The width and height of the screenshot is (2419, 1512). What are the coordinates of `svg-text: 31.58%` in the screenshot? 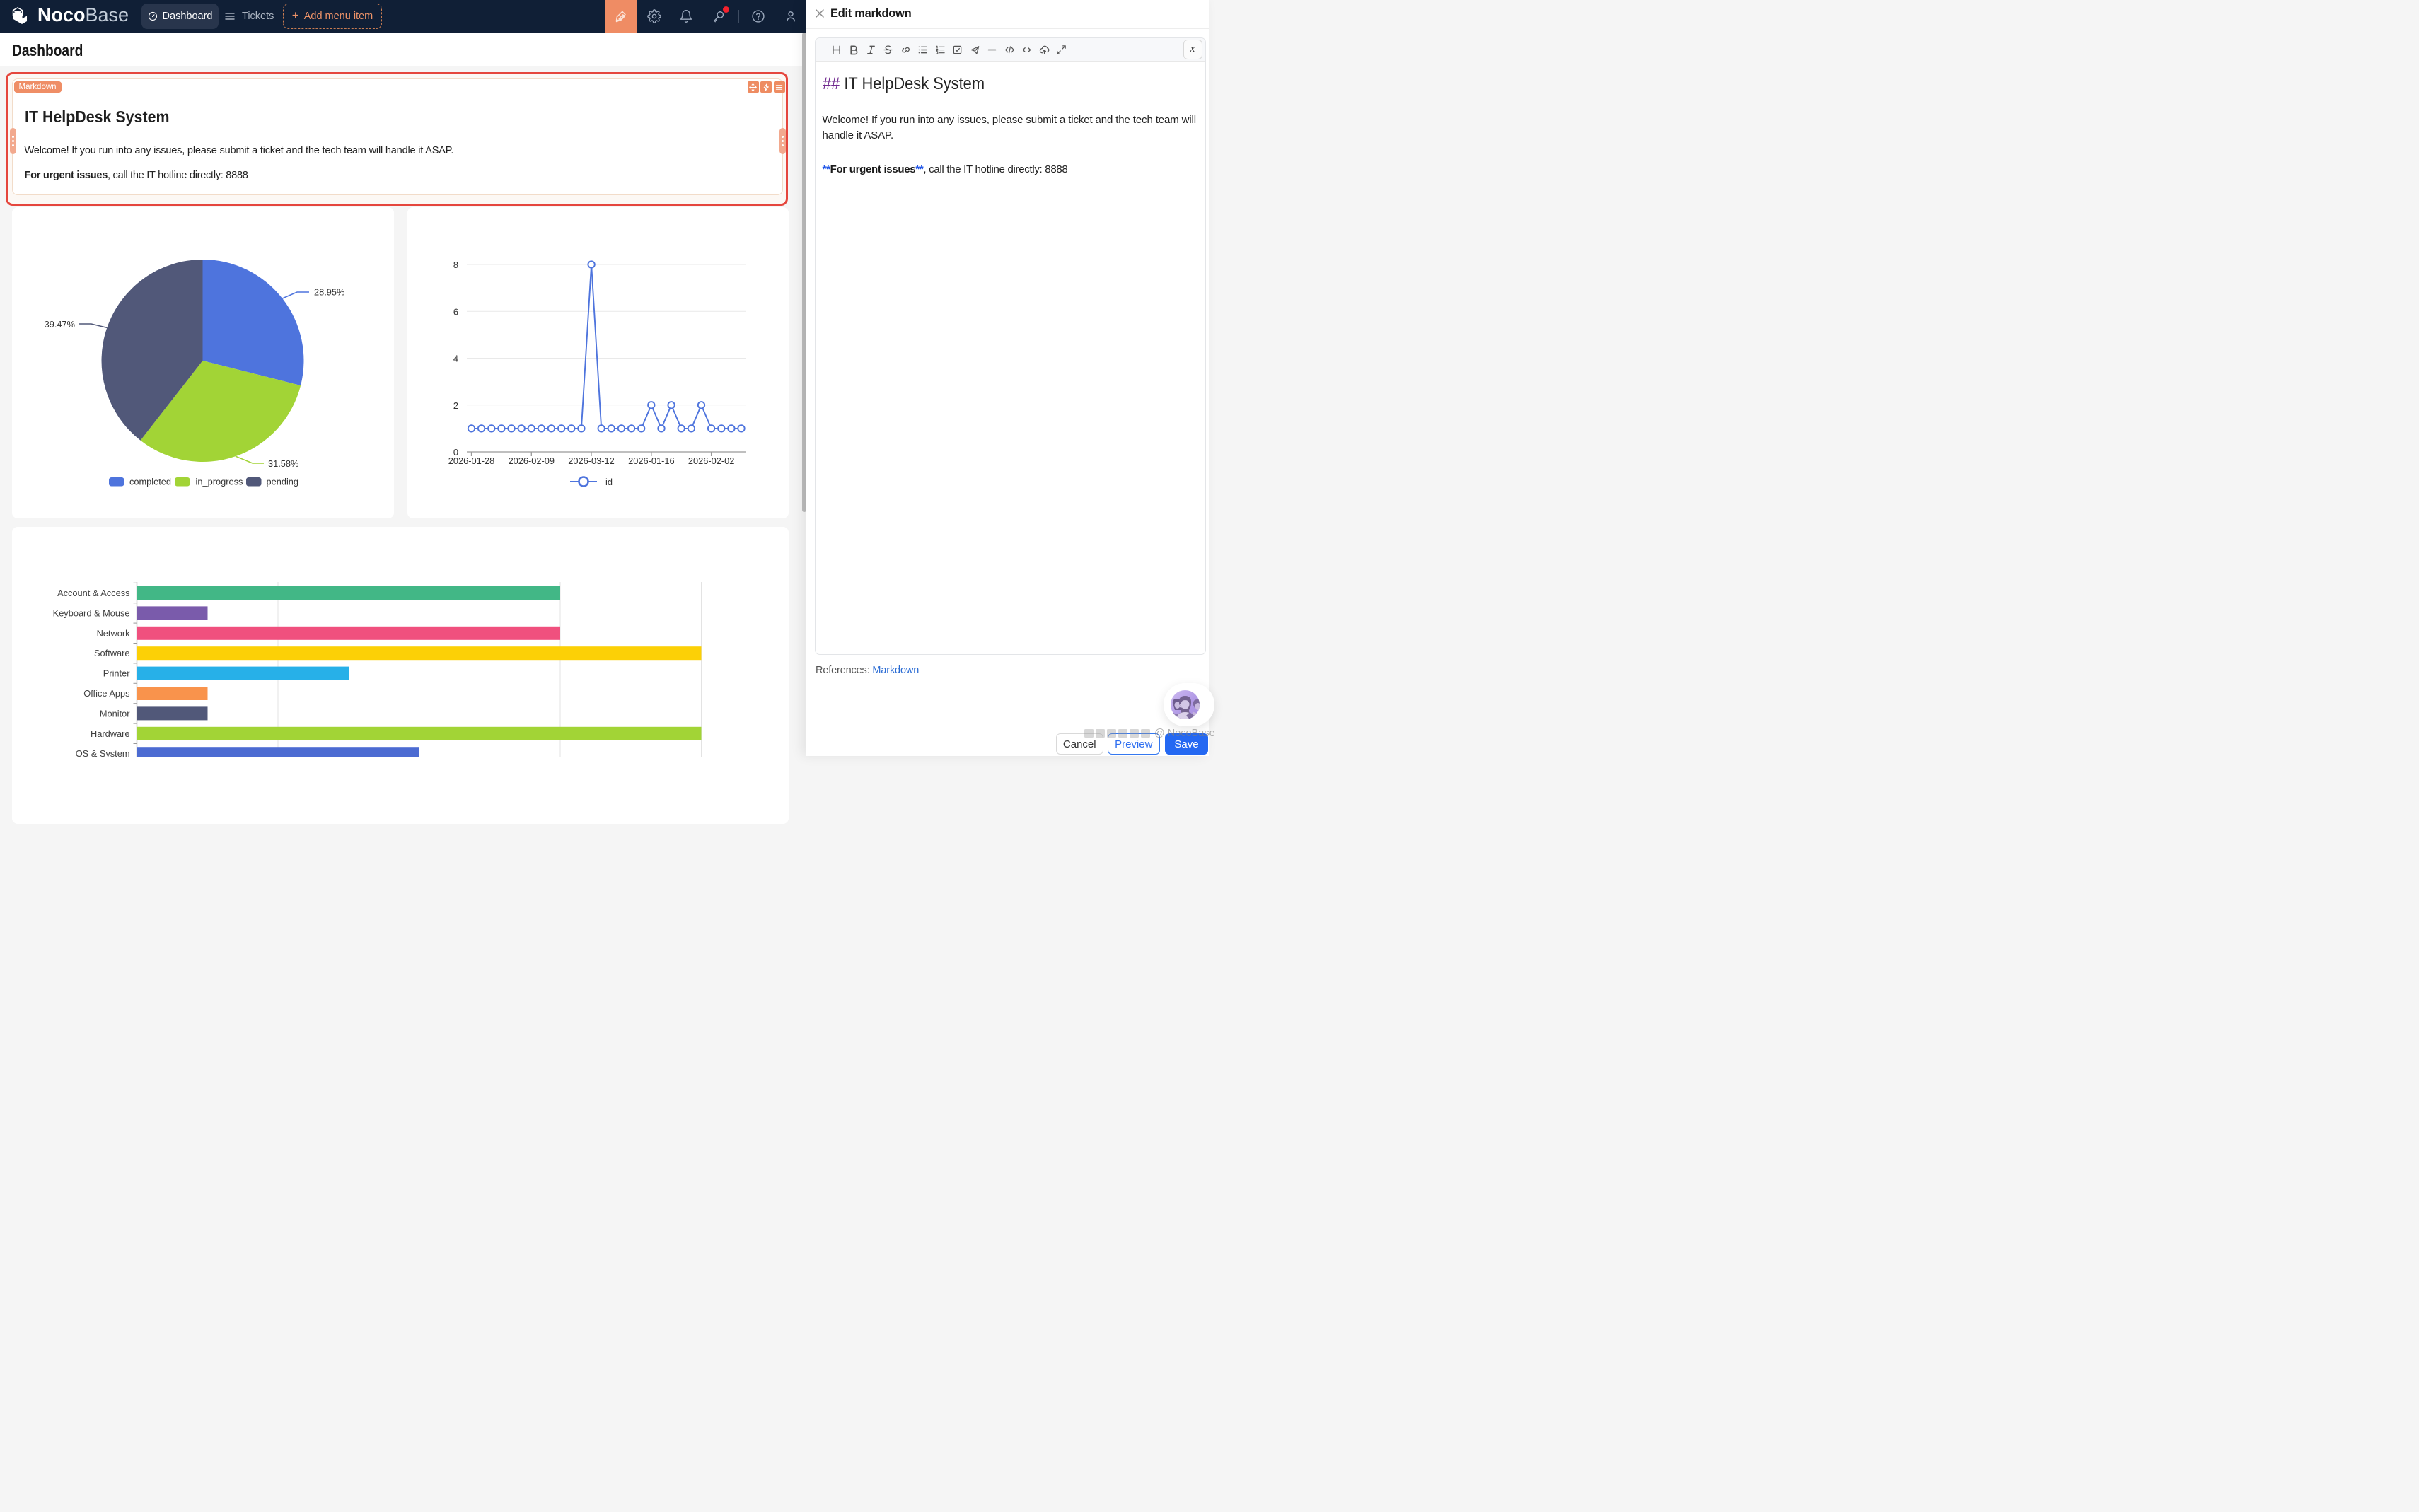 It's located at (283, 463).